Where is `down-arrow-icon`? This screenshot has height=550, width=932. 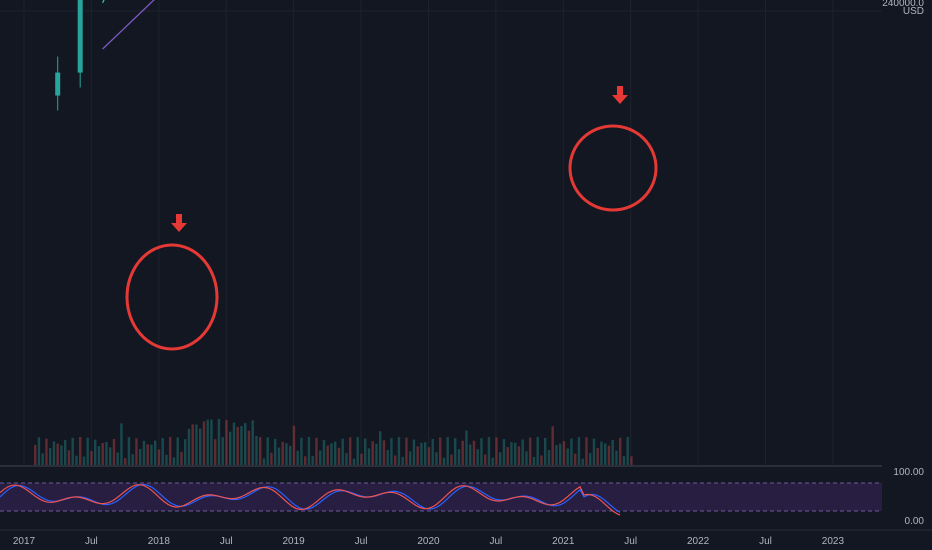
down-arrow-icon is located at coordinates (179, 223).